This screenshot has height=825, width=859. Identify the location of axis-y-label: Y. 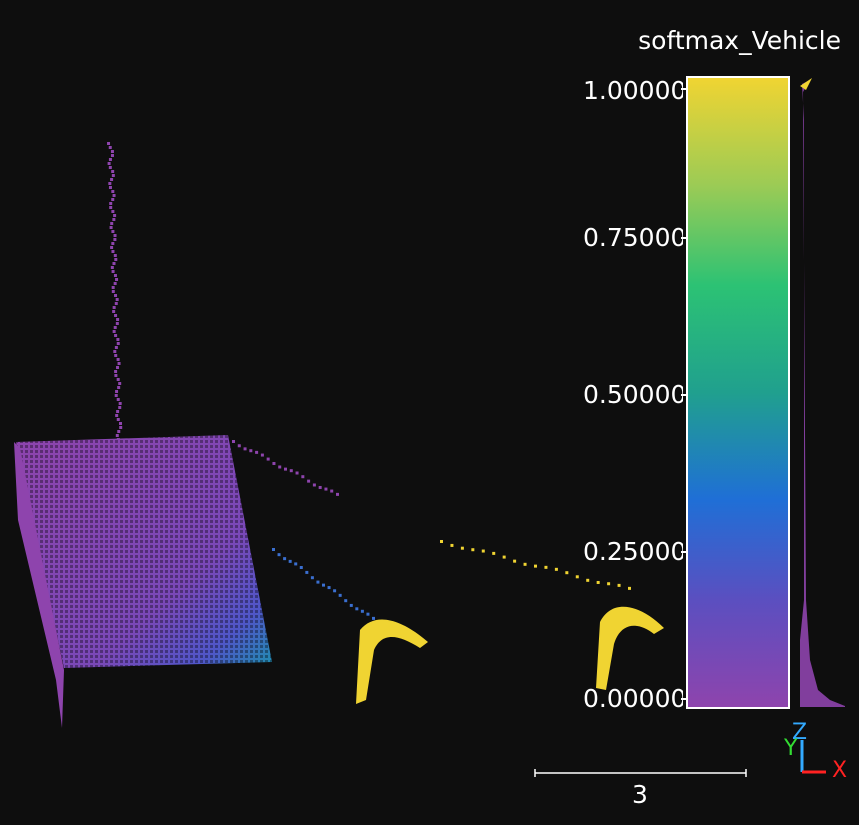
(791, 748).